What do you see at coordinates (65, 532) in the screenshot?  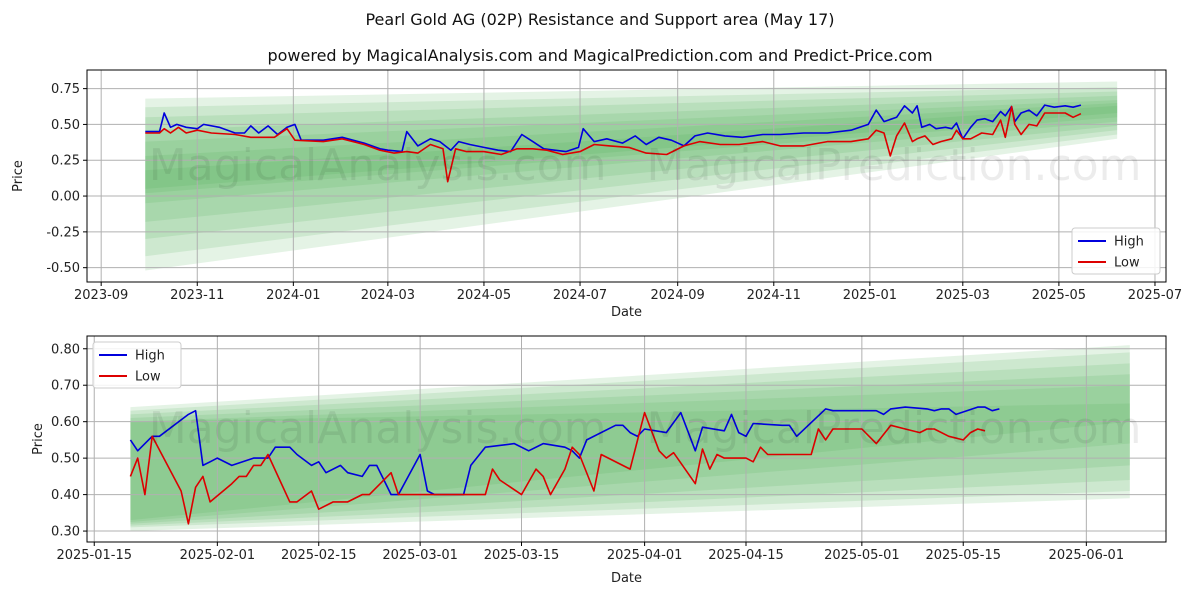 I see `y-tick-label: 0.30` at bounding box center [65, 532].